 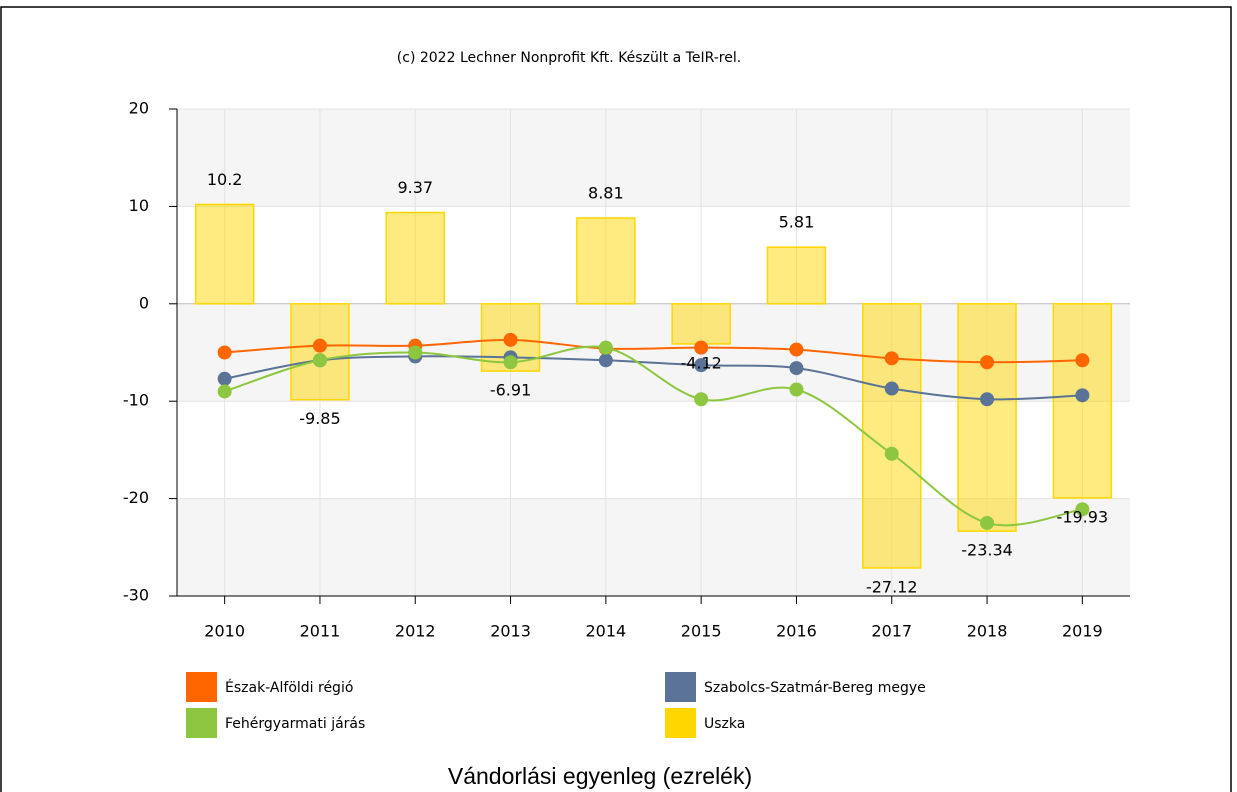 What do you see at coordinates (415, 631) in the screenshot?
I see `x-tick-label: 2012` at bounding box center [415, 631].